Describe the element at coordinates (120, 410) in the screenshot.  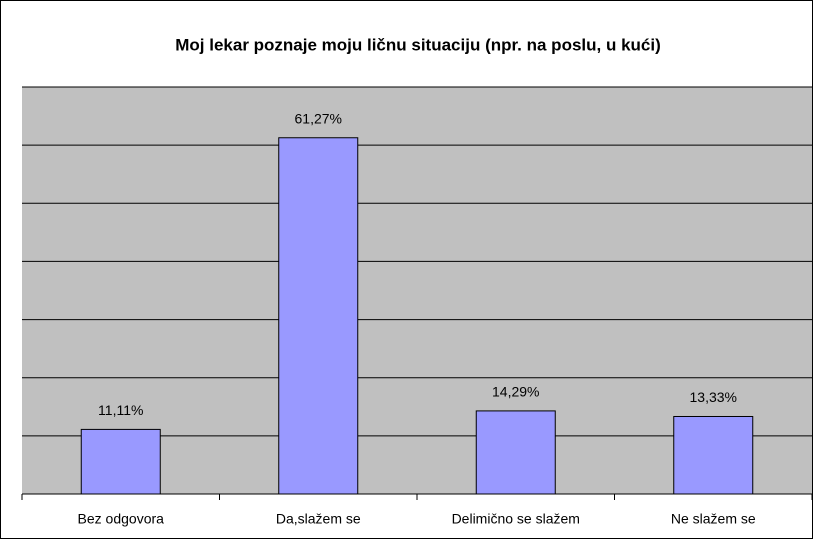
I see `data-label: 11,11%` at that location.